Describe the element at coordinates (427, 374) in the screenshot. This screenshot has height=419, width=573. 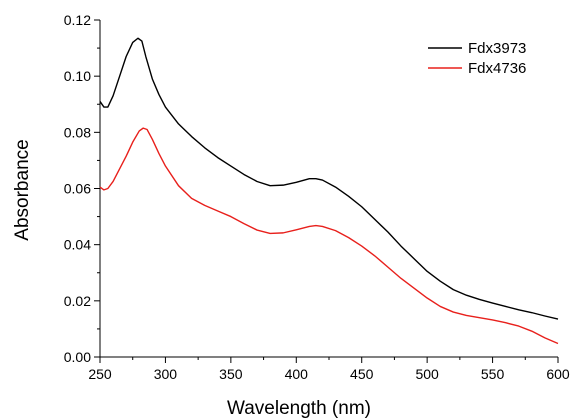
I see `x-tick-label: 500` at that location.